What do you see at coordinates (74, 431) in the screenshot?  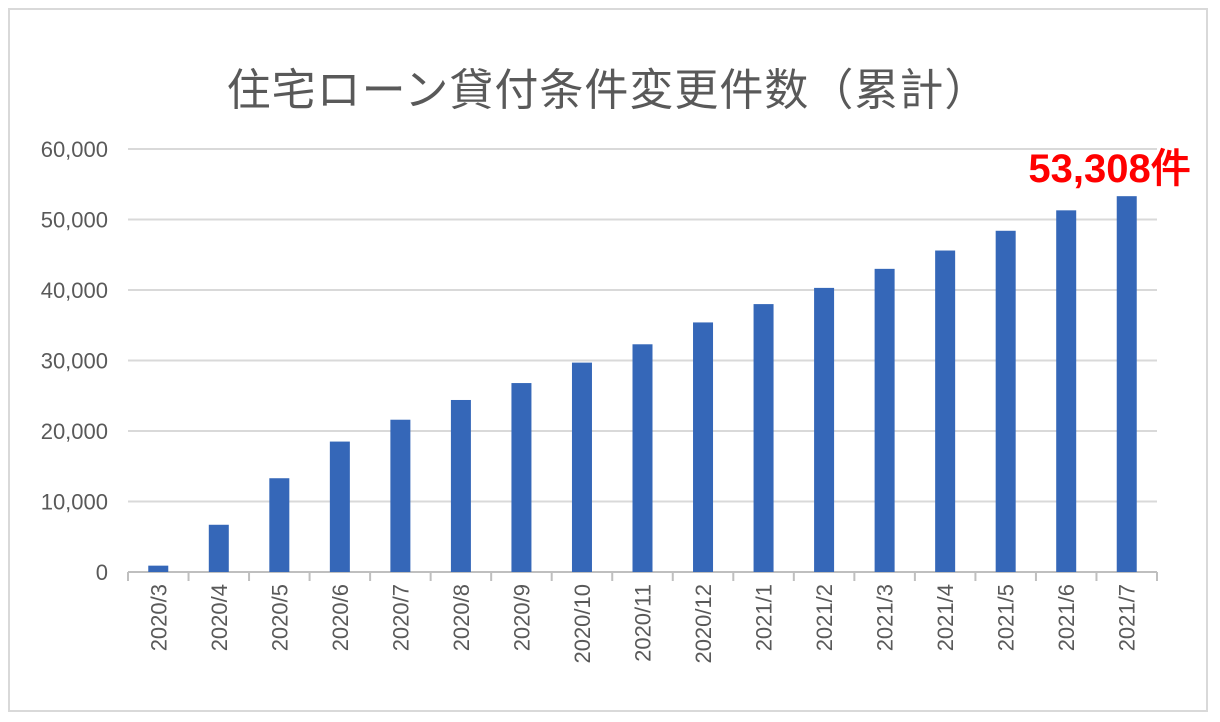 I see `y-tick-label: 20,000` at bounding box center [74, 431].